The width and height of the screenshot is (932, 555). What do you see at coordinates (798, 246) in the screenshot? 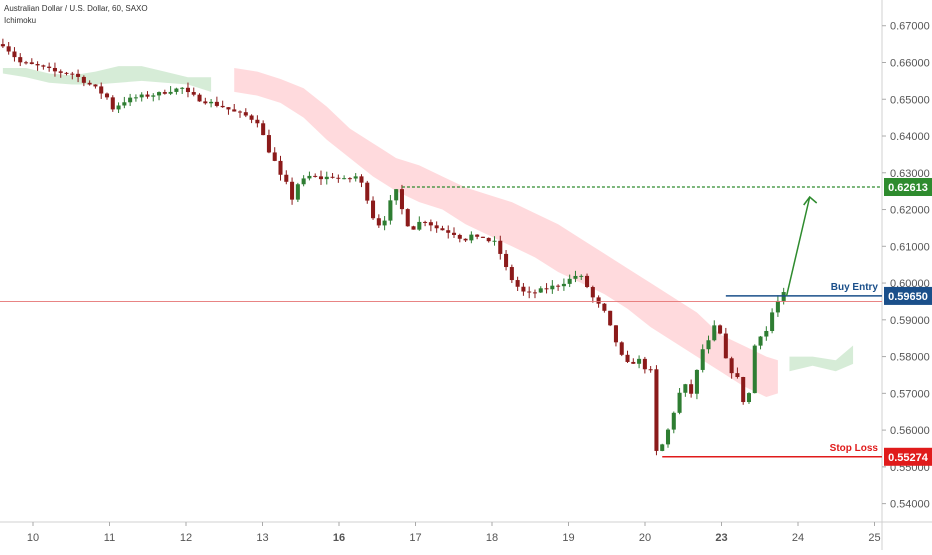
I see `target-arrow-shaft` at bounding box center [798, 246].